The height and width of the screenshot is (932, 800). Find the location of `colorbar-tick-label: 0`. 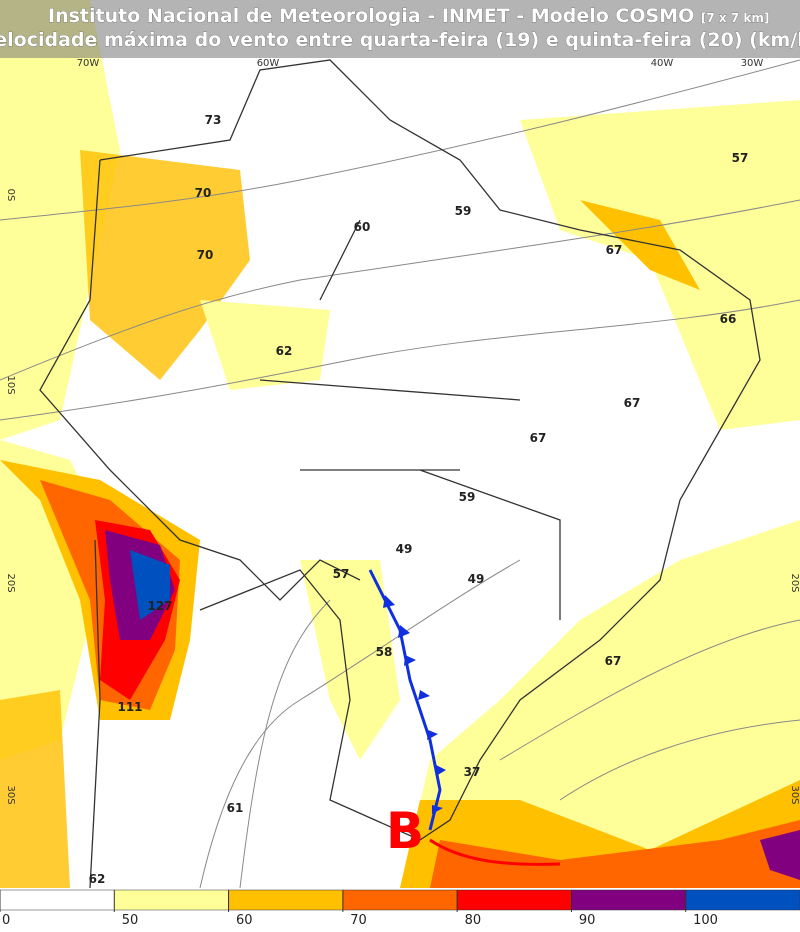

colorbar-tick-label: 0 is located at coordinates (6, 920).